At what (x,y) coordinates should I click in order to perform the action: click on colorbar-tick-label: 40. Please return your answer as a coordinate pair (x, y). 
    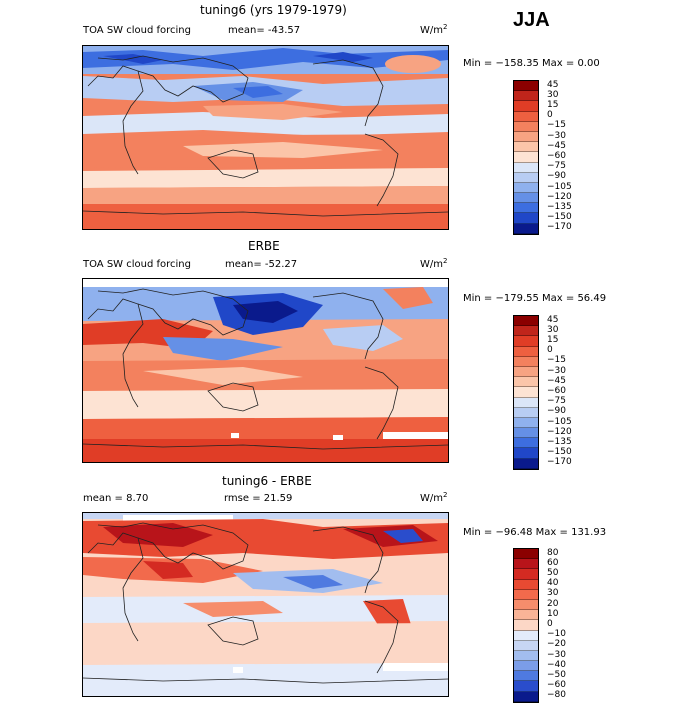
    Looking at the image, I should click on (553, 583).